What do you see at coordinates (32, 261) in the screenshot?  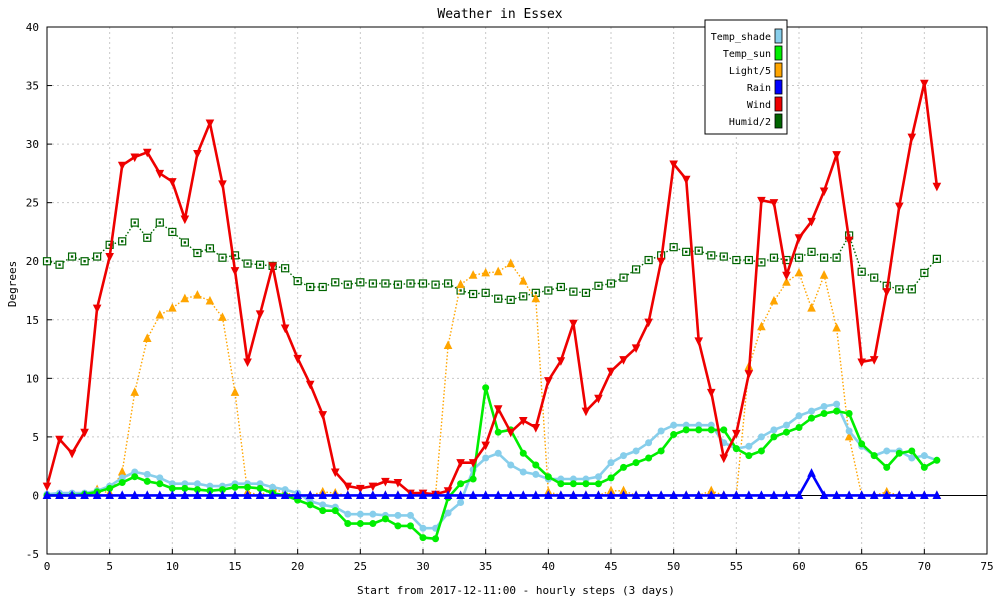 I see `y-tick-label: 20` at bounding box center [32, 261].